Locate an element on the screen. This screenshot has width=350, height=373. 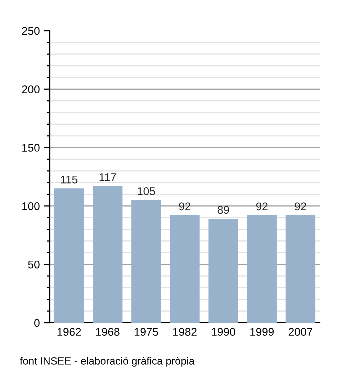
x-tick-label: 1962 is located at coordinates (70, 332).